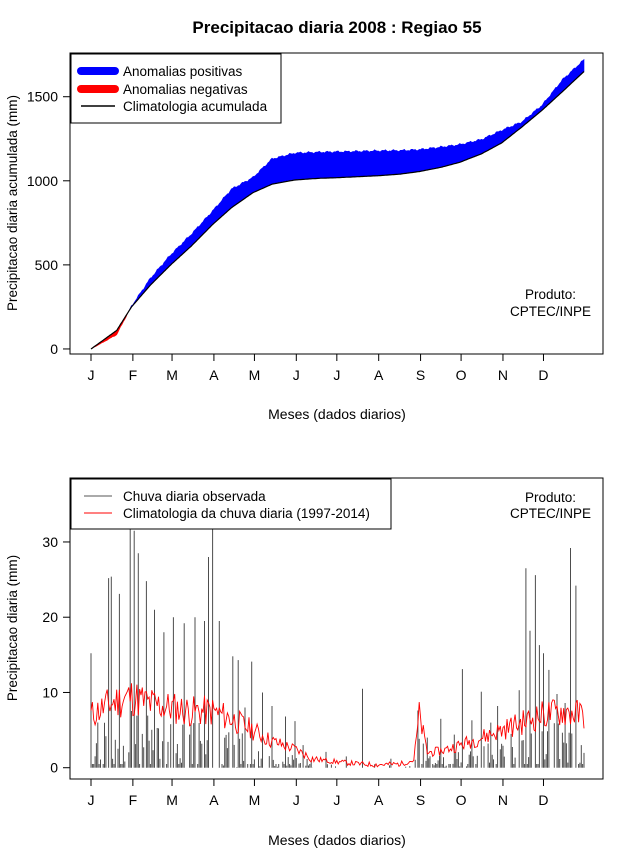  Describe the element at coordinates (12, 203) in the screenshot. I see `y-axis-label: Precipitacao diaria acumulada (mm)` at that location.